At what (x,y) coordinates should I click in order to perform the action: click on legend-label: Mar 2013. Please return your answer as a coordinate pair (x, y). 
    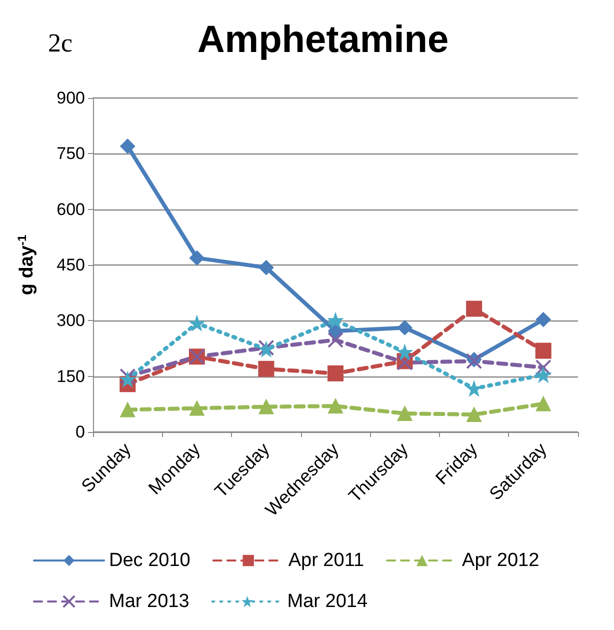
    Looking at the image, I should click on (149, 601).